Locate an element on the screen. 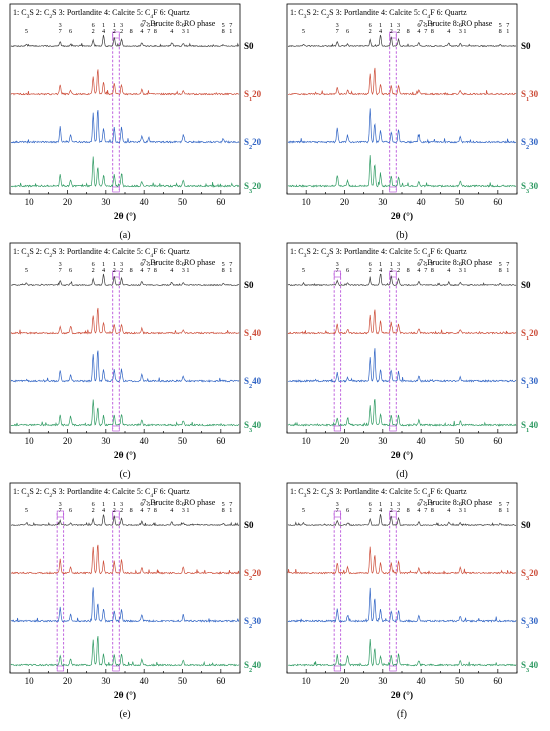 The height and width of the screenshot is (731, 550). series-label: S340 is located at coordinates (530, 667).